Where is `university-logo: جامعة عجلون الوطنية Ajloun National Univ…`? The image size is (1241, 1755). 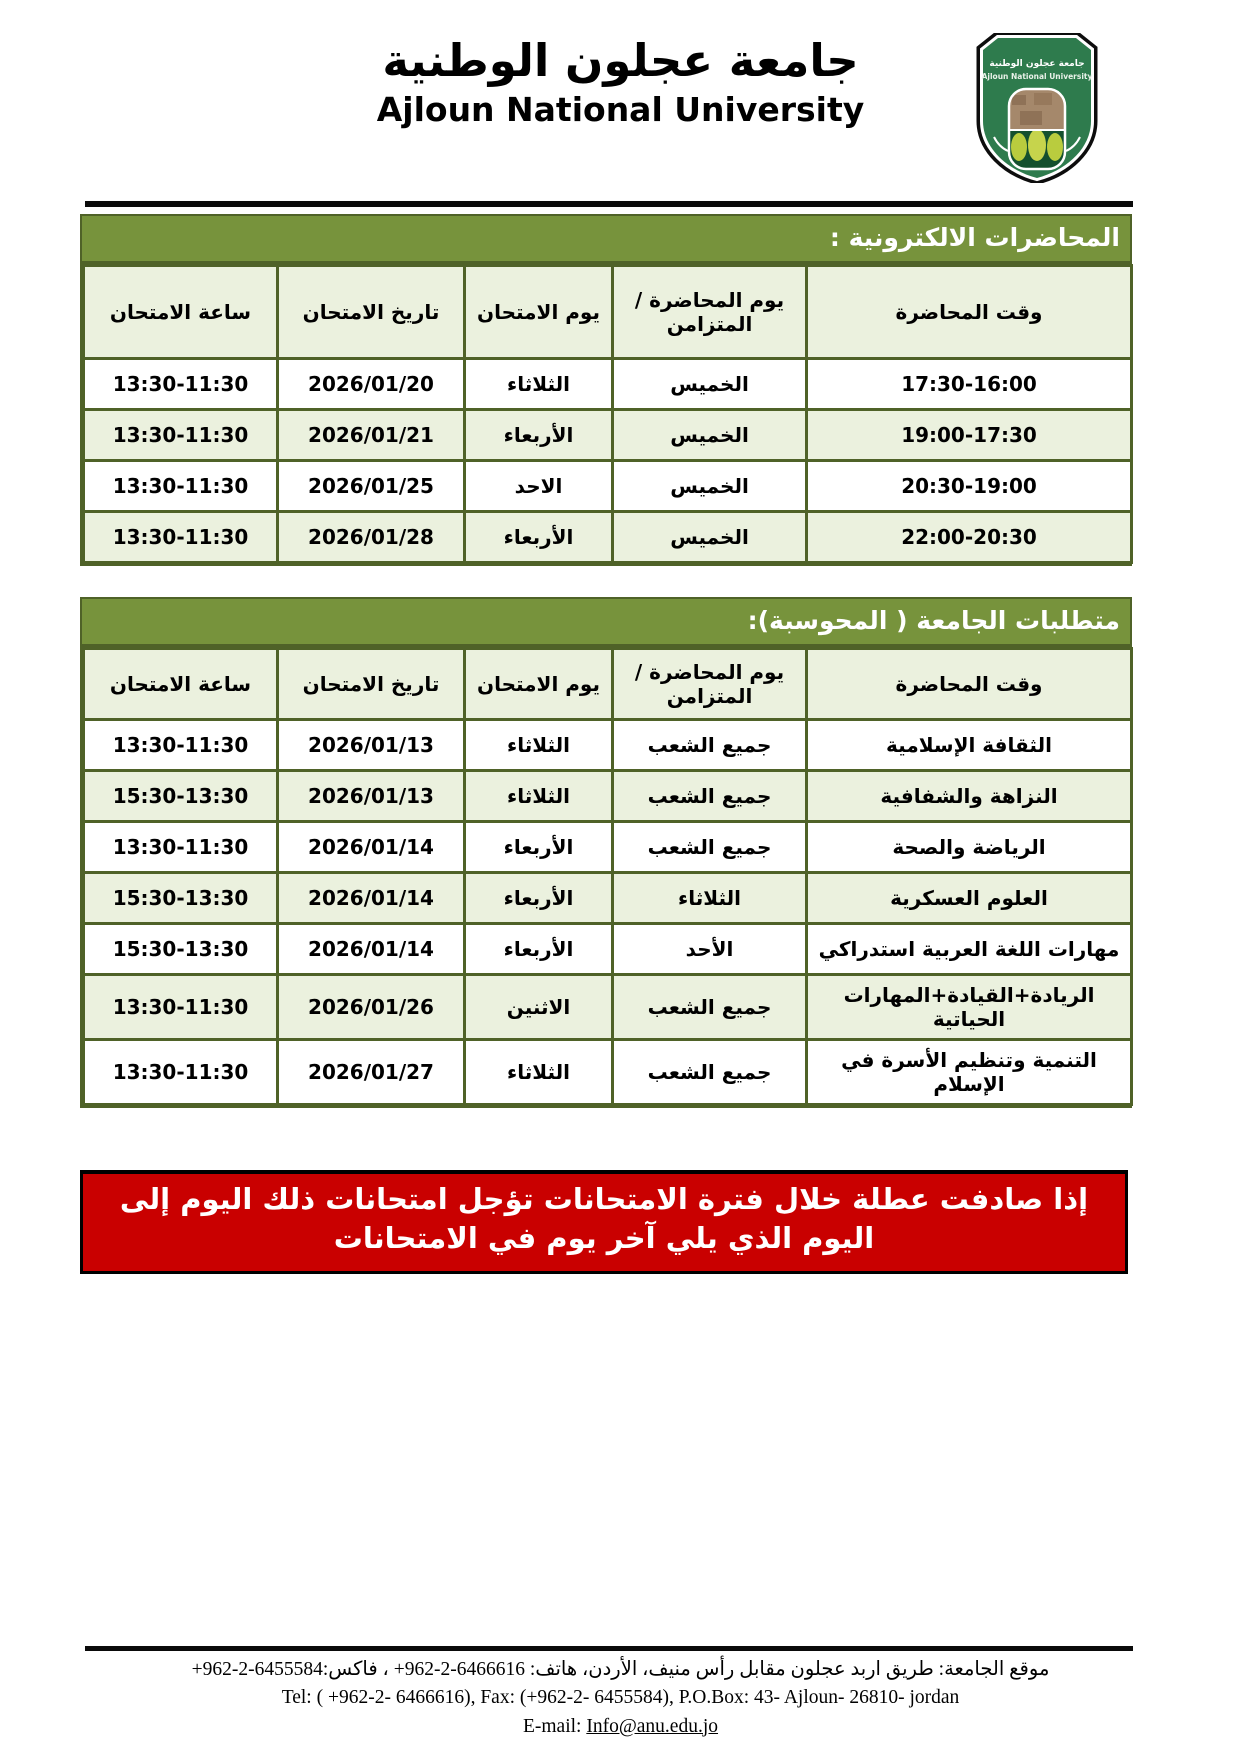 university-logo: جامعة عجلون الوطنية Ajloun National Univ… is located at coordinates (1037, 108).